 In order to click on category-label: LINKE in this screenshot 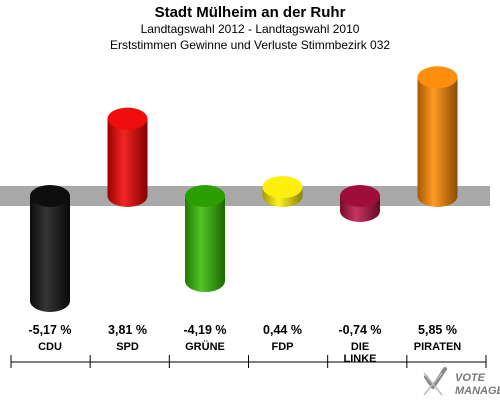, I will do `click(360, 359)`.